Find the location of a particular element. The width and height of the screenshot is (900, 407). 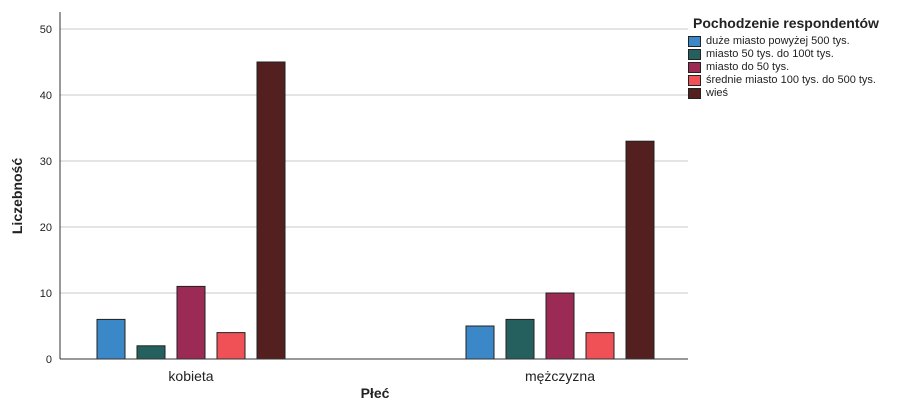

y-tick-label: 50 is located at coordinates (46, 30).